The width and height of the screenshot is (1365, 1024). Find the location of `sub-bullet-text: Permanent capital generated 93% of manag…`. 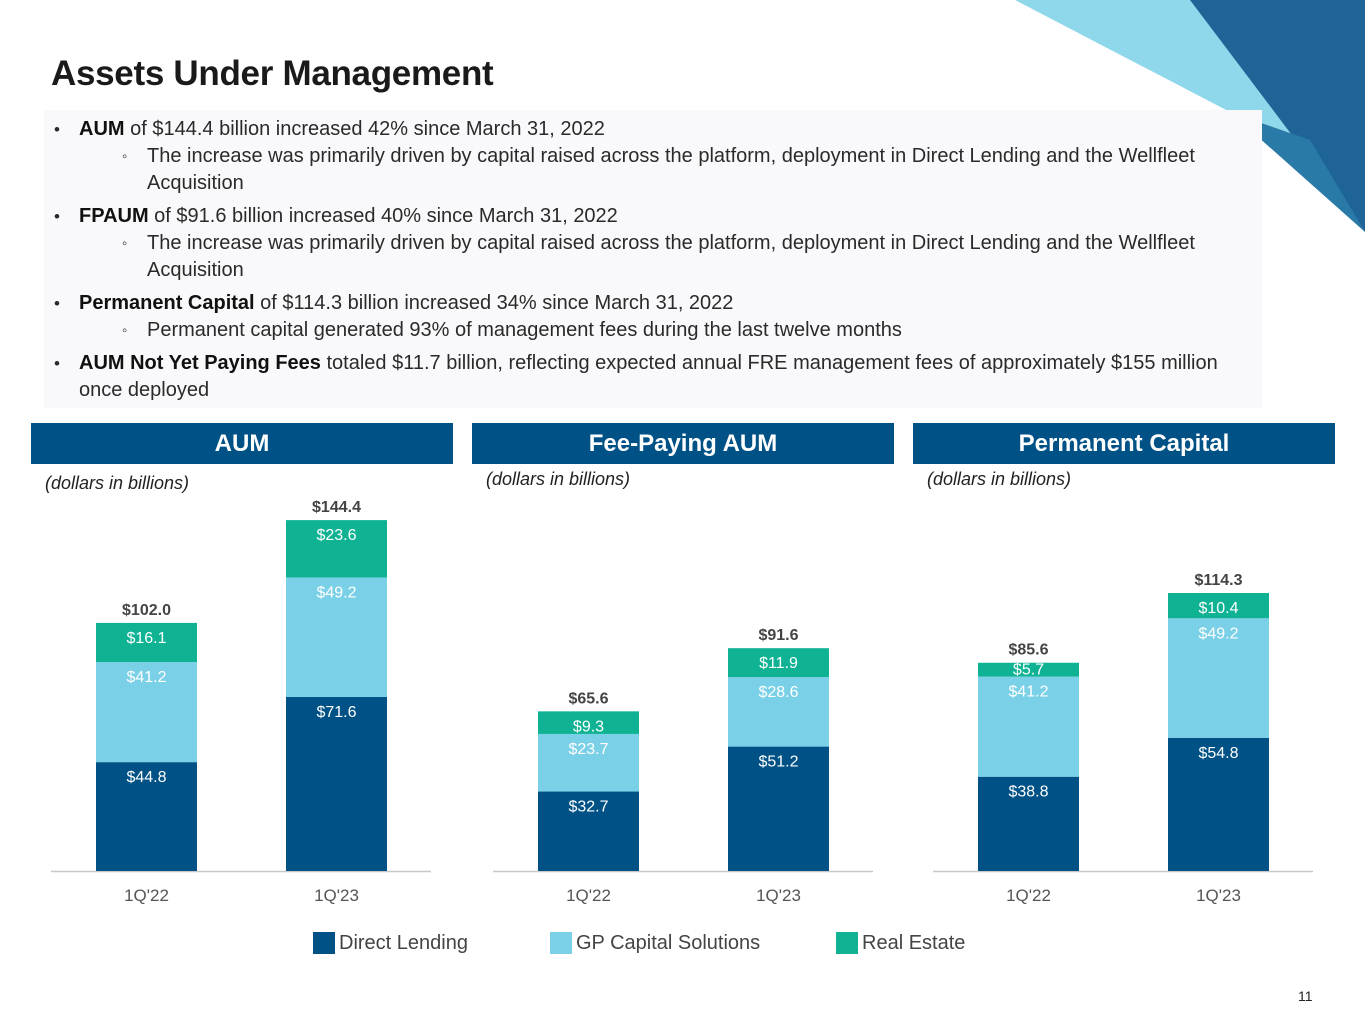

sub-bullet-text: Permanent capital generated 93% of manag… is located at coordinates (524, 330).